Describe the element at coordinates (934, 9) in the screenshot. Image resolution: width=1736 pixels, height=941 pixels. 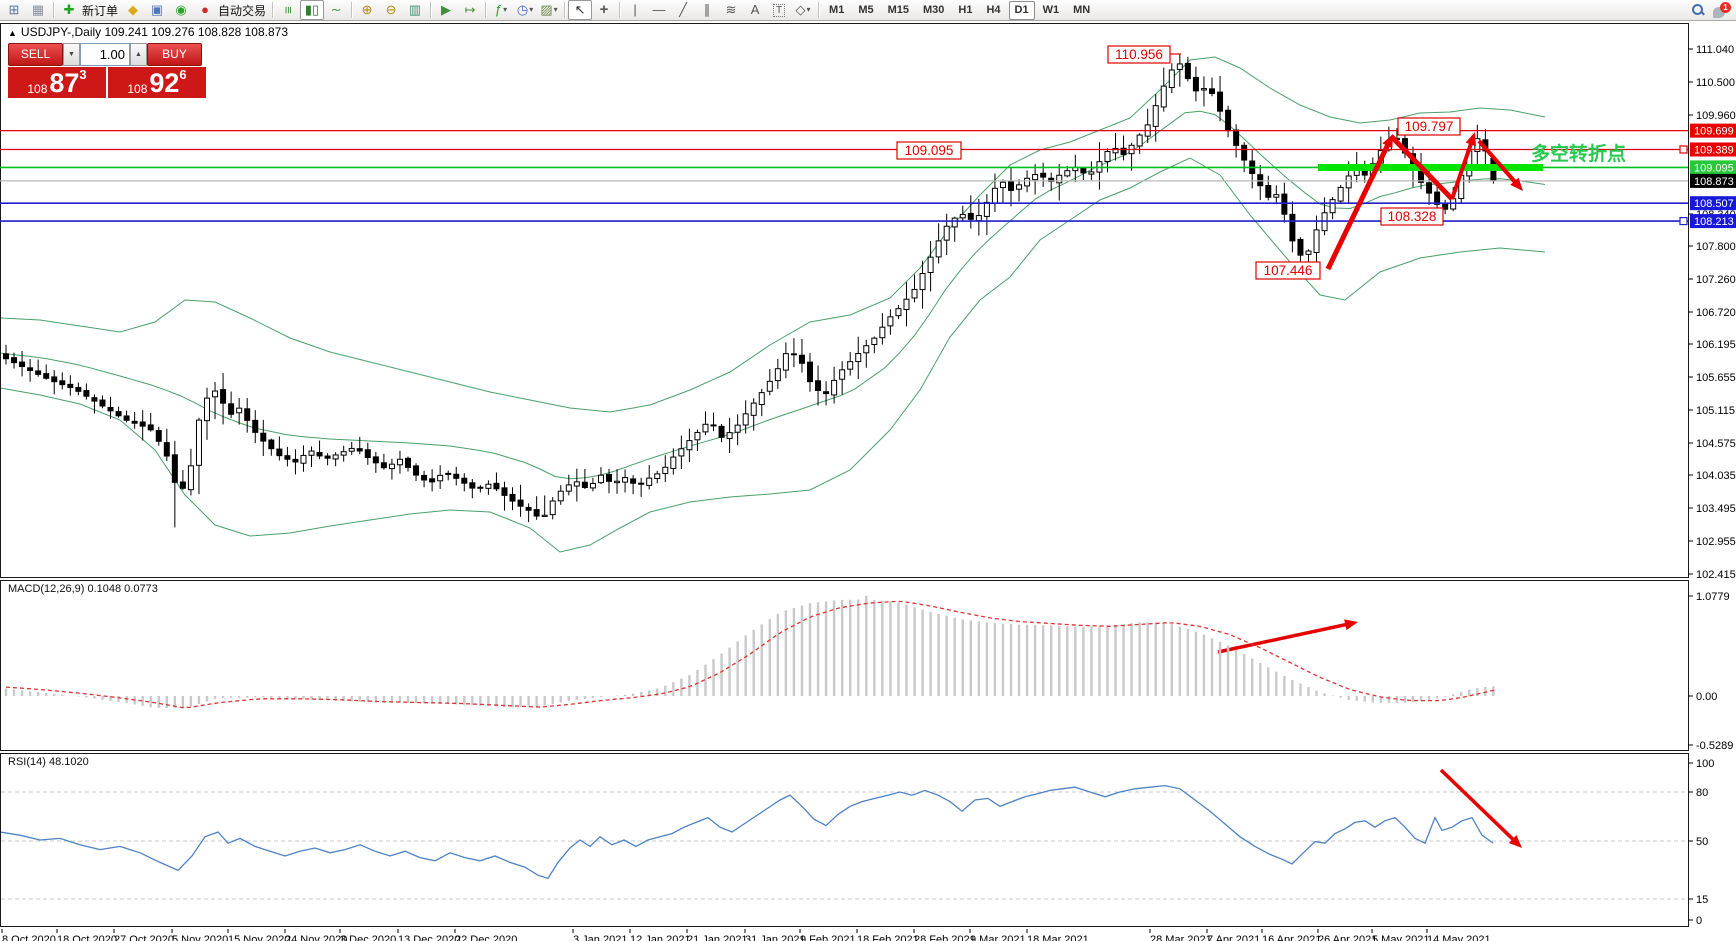
I see `timeframe-button-m30: M30` at that location.